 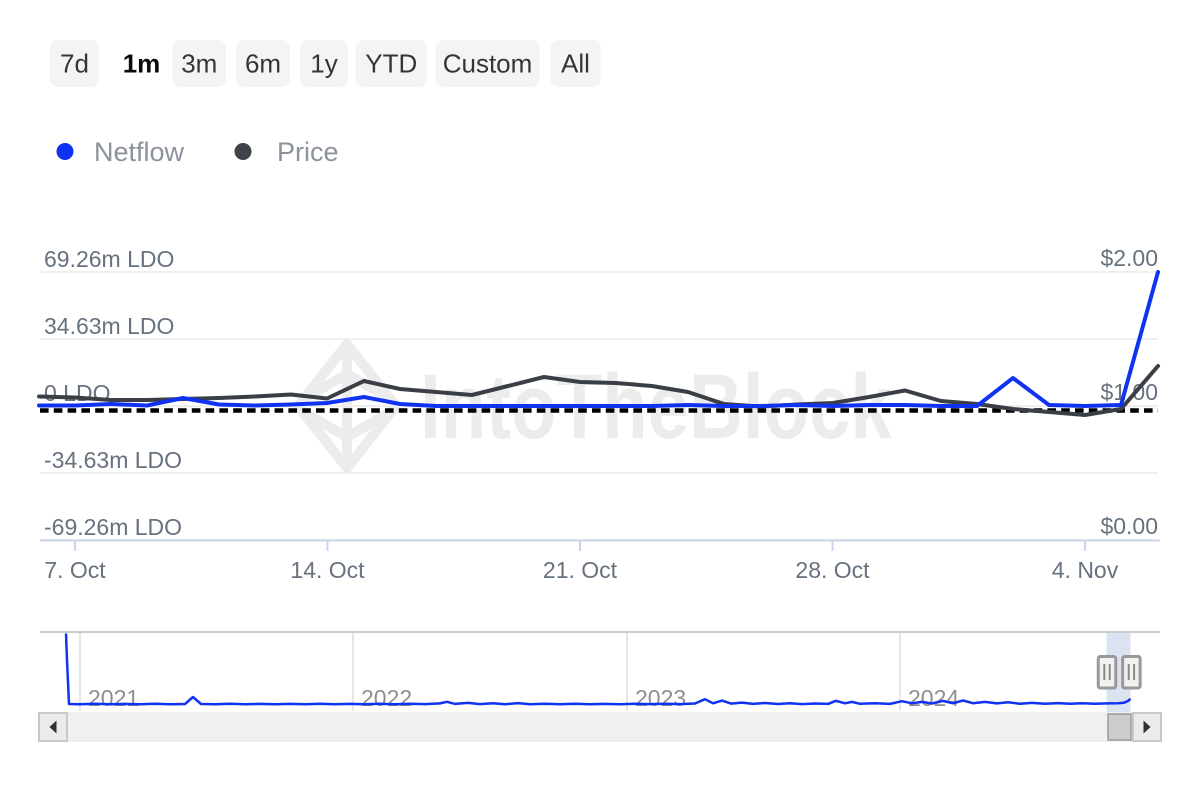 I want to click on svg-text: 2022, so click(x=386, y=698).